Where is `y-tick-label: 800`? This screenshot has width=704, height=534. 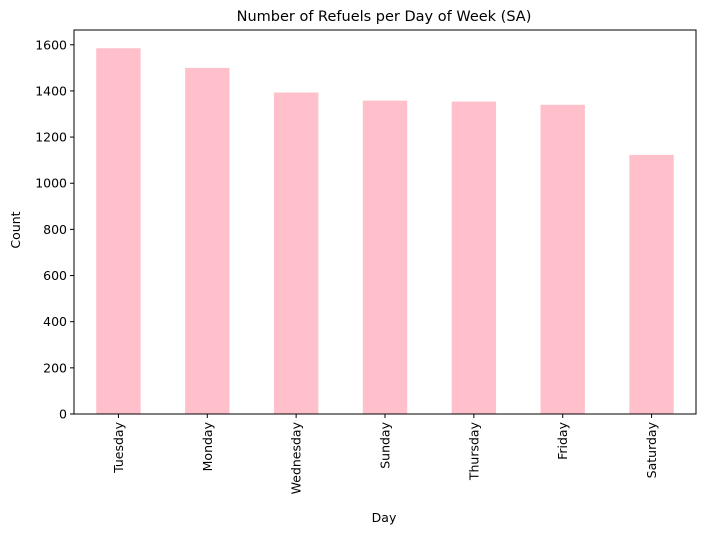 y-tick-label: 800 is located at coordinates (55, 229).